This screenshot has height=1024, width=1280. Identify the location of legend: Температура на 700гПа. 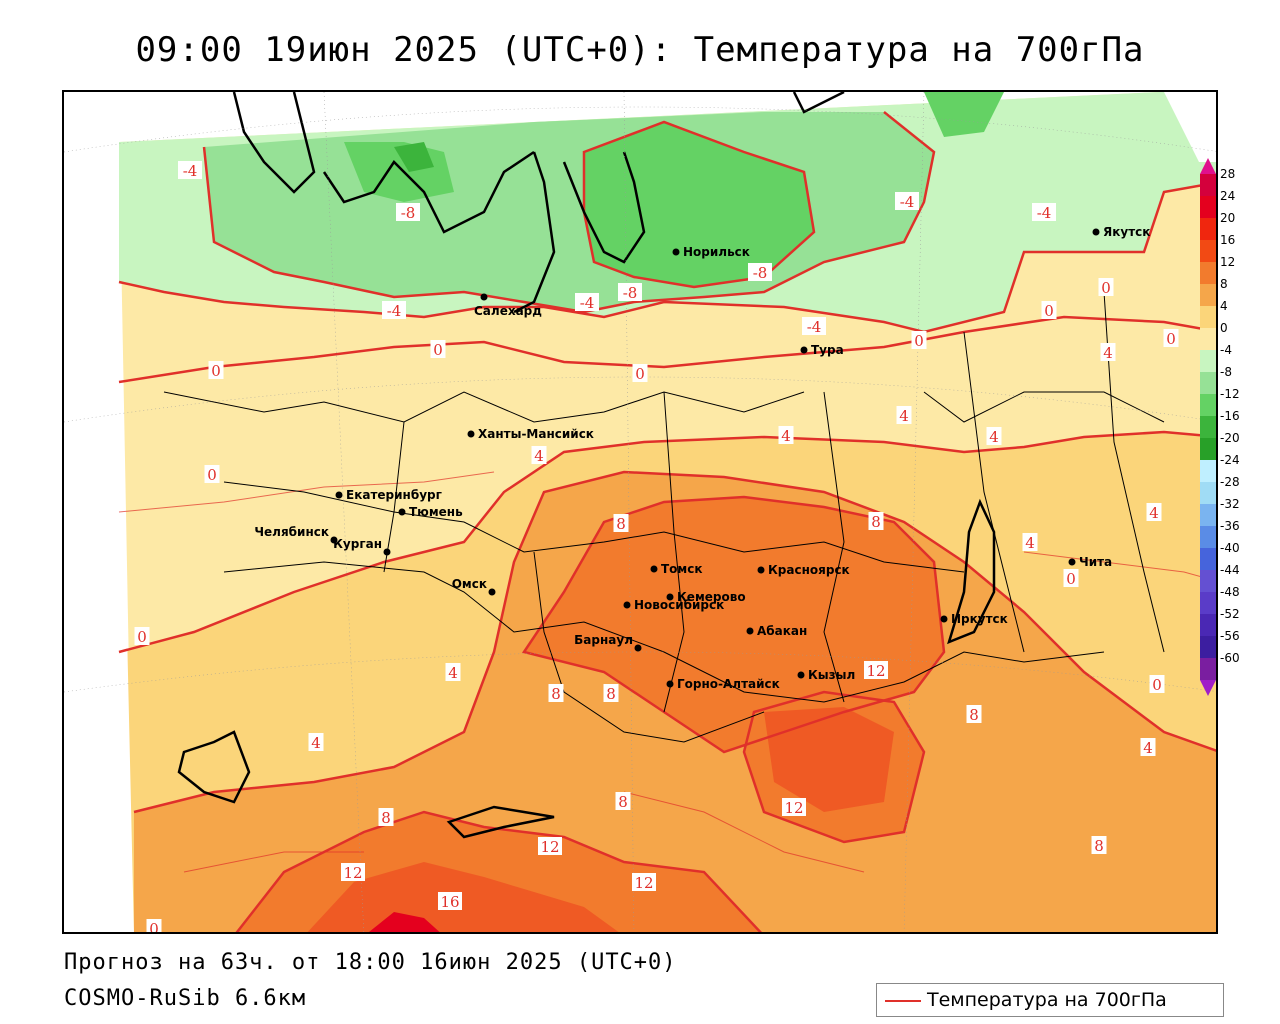
(1050, 1000).